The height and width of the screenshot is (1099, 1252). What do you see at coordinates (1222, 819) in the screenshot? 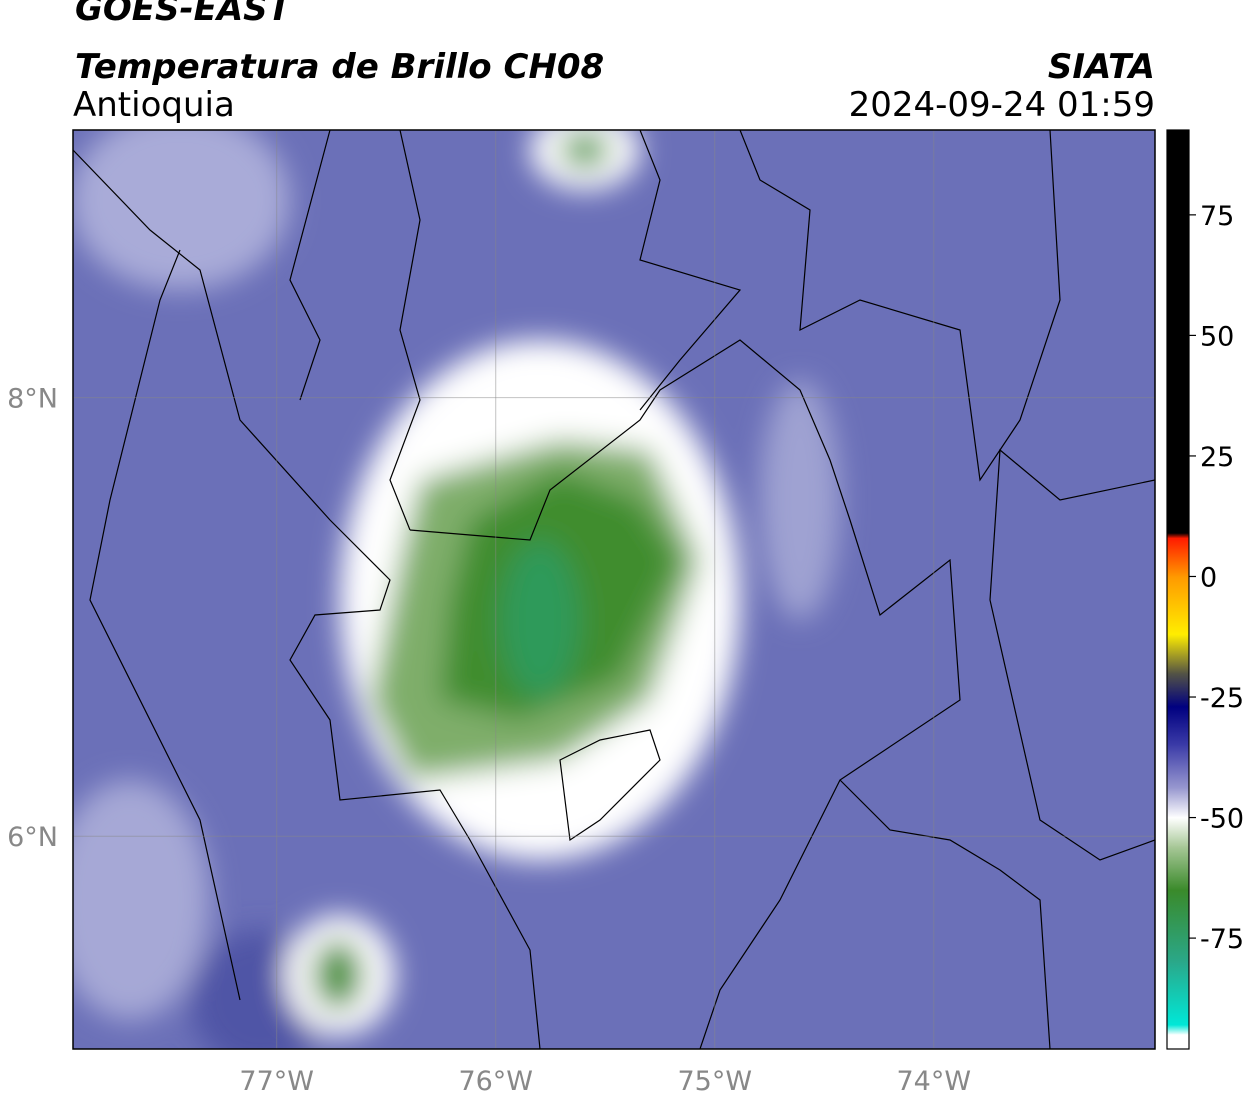
I see `colorbar-tick-label: -50` at bounding box center [1222, 819].